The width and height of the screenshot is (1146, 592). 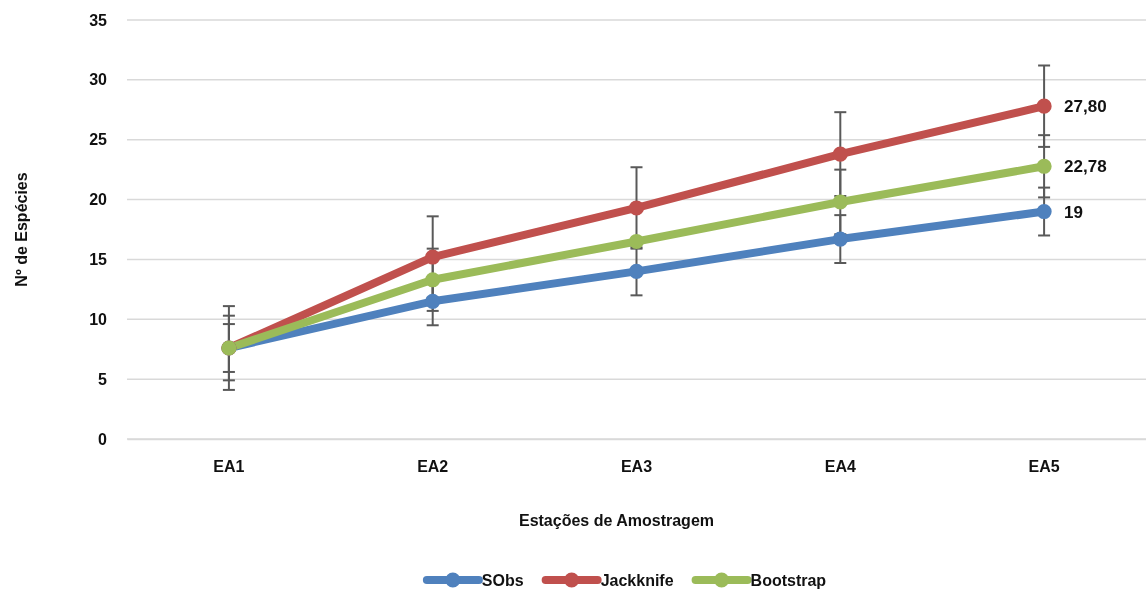 What do you see at coordinates (21, 229) in the screenshot?
I see `y-axis-title: Nº de Espécies` at bounding box center [21, 229].